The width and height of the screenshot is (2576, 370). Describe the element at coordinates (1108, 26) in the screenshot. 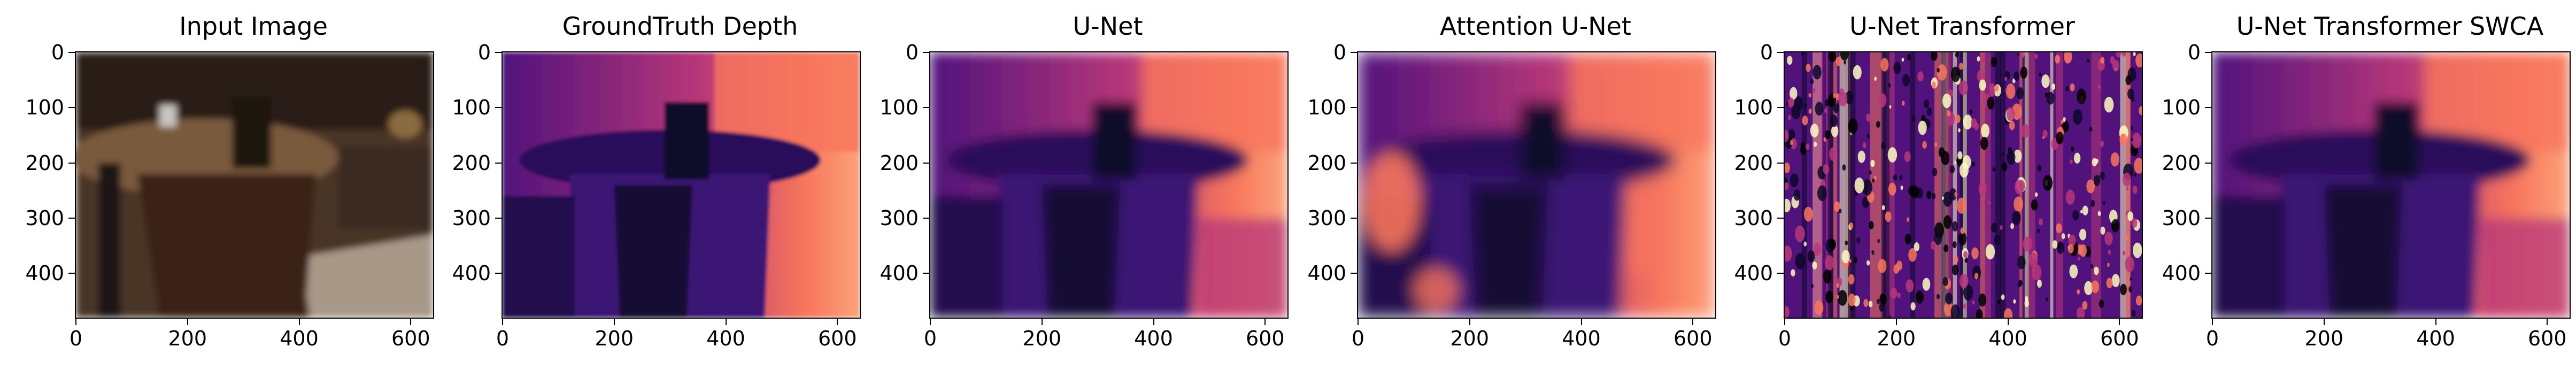

I see `panel-title: U-Net` at that location.